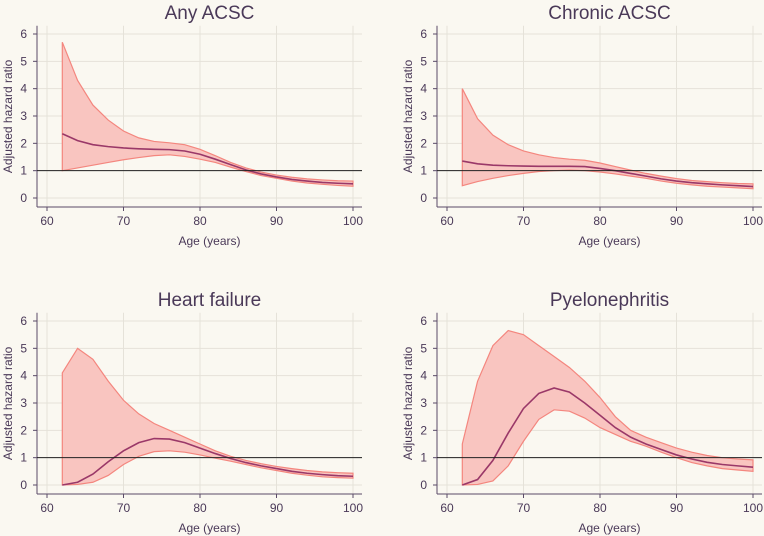 The image size is (764, 536). I want to click on panel-title: Any ACSC, so click(210, 13).